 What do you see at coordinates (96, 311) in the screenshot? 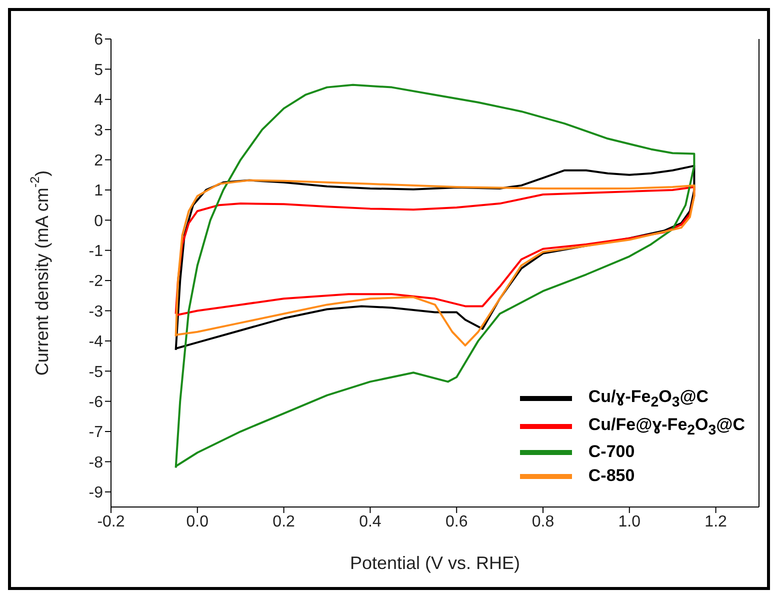
I see `y-tick-label: -3` at bounding box center [96, 311].